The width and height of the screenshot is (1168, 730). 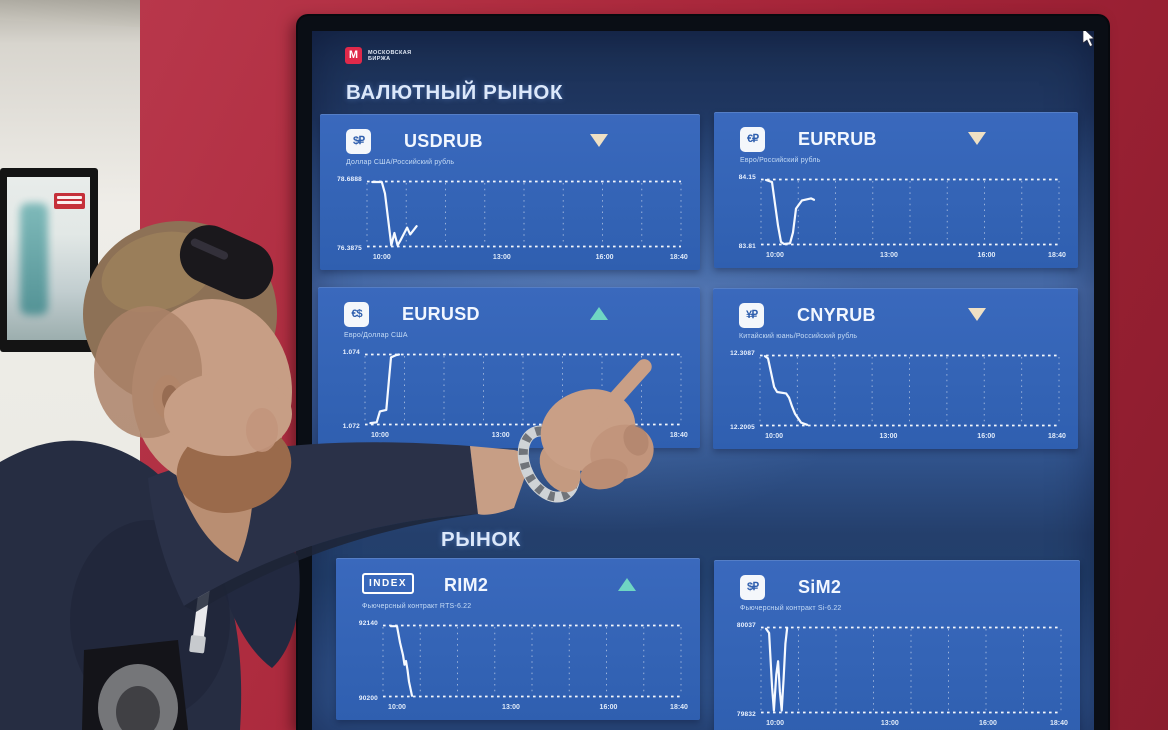 I want to click on cny-rub-currency-icon: ¥₽, so click(x=751, y=315).